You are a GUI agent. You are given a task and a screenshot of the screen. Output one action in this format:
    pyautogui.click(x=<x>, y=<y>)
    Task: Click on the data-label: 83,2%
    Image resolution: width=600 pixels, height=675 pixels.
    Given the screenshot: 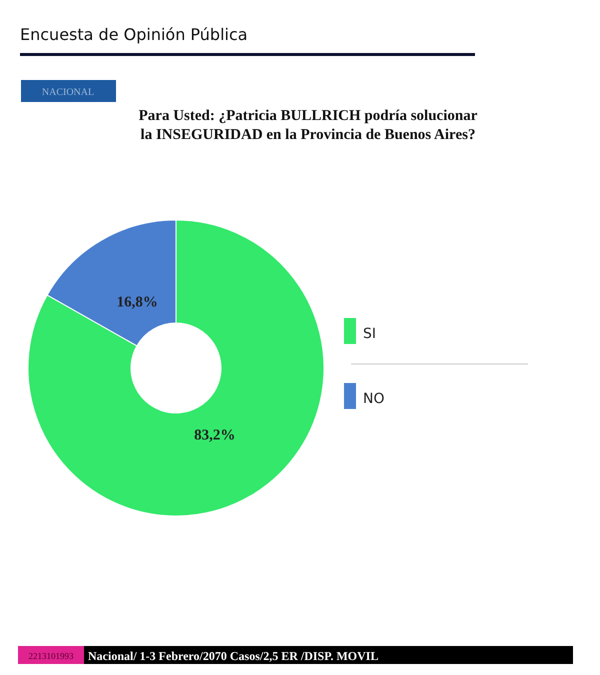 What is the action you would take?
    pyautogui.click(x=215, y=436)
    